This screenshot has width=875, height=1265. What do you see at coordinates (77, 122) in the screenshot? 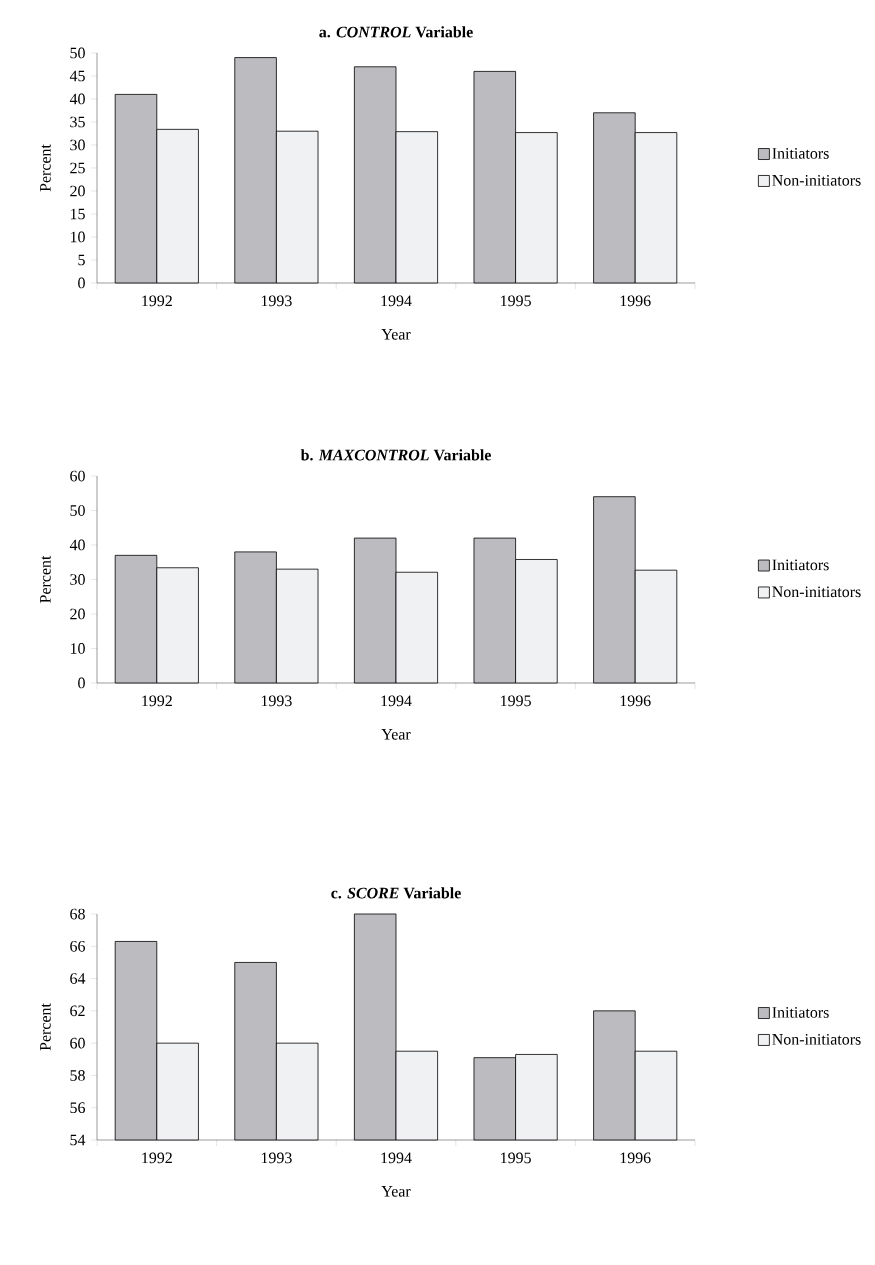
I see `y-tick-label: 35` at bounding box center [77, 122].